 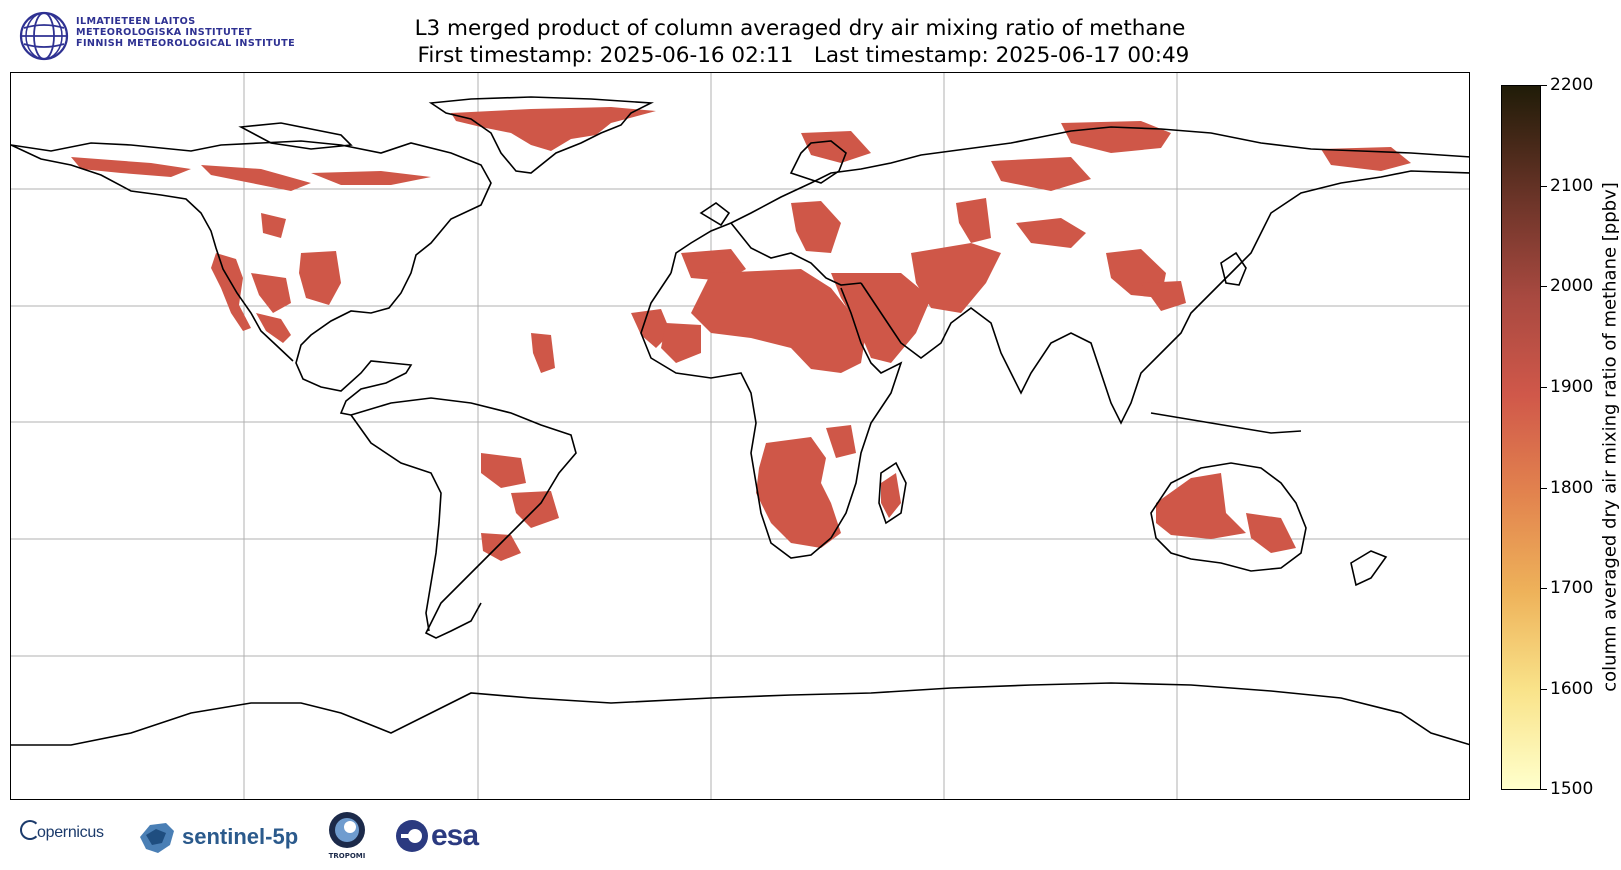 I want to click on data-region-alaska, so click(x=131, y=167).